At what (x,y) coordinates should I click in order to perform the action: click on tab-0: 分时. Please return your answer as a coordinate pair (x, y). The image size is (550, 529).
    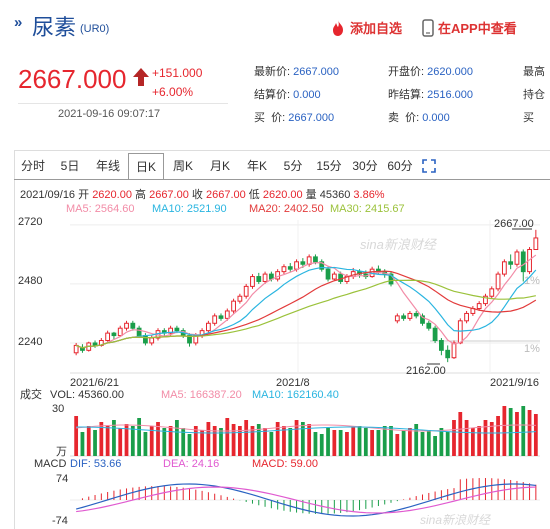
    Looking at the image, I should click on (32, 166).